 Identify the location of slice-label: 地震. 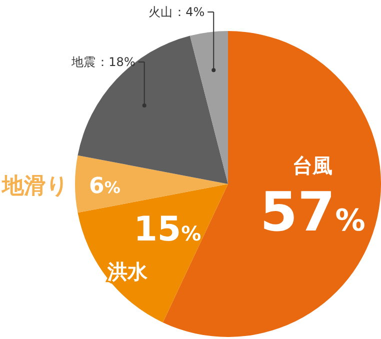
(83, 62).